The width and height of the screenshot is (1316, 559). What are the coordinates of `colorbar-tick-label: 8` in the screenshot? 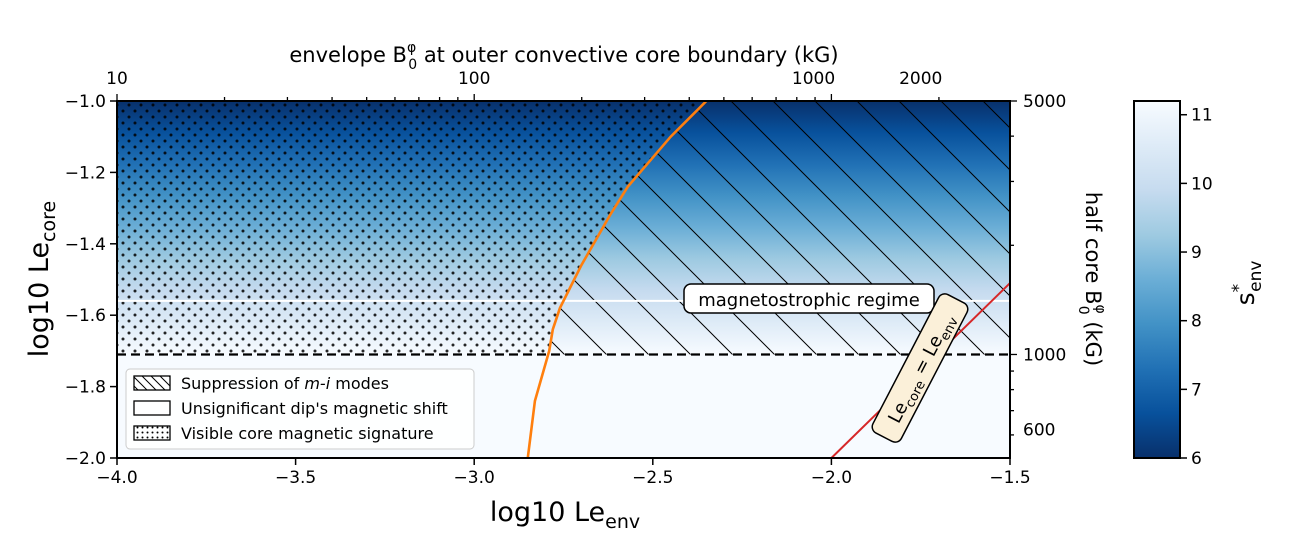 It's located at (1196, 322).